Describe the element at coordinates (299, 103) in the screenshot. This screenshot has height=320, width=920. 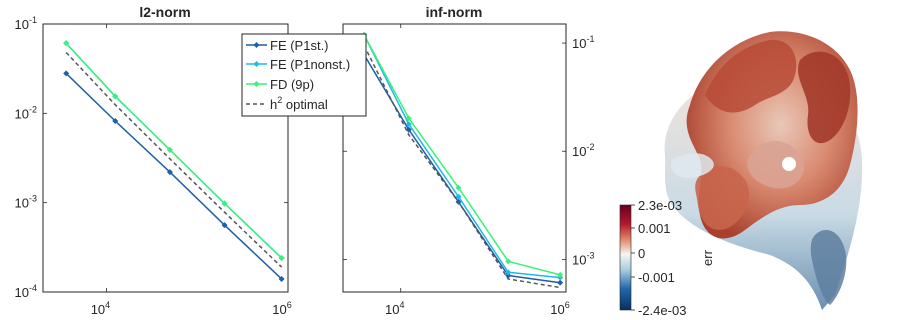
I see `legend-label: h2 optimal` at that location.